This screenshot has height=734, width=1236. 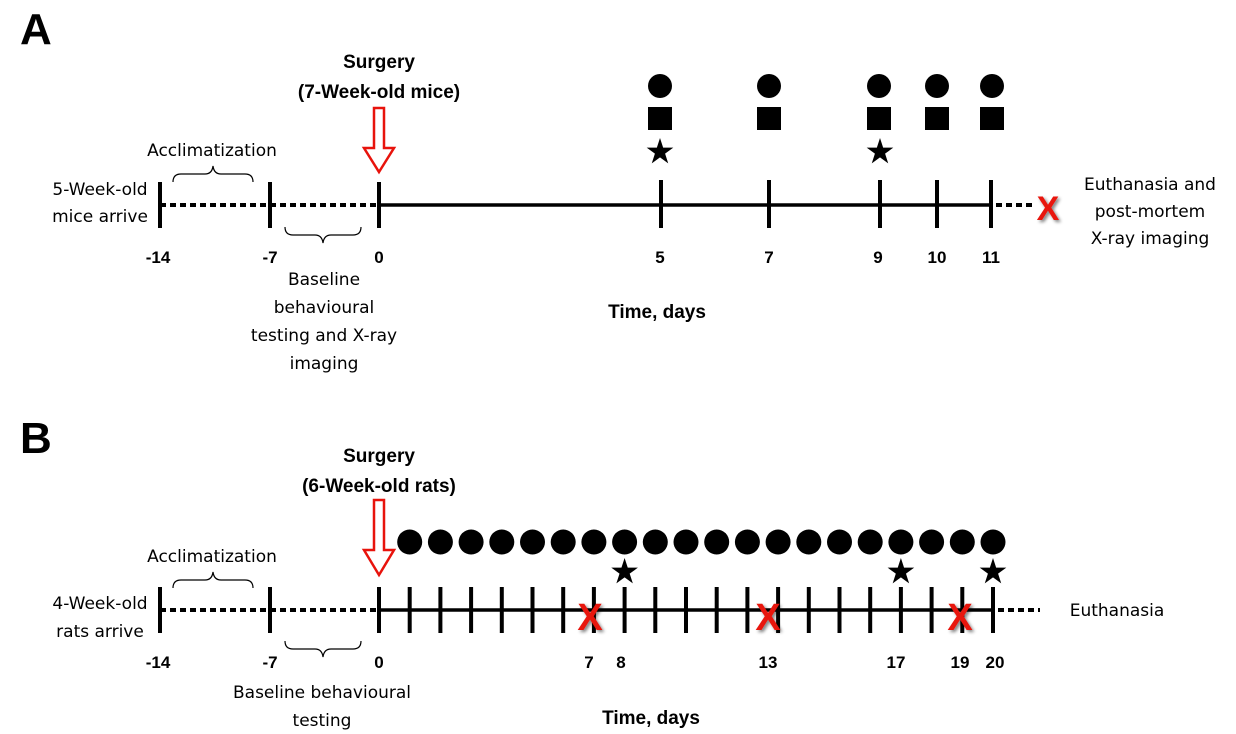 I want to click on panel-a-letter: A, so click(x=36, y=29).